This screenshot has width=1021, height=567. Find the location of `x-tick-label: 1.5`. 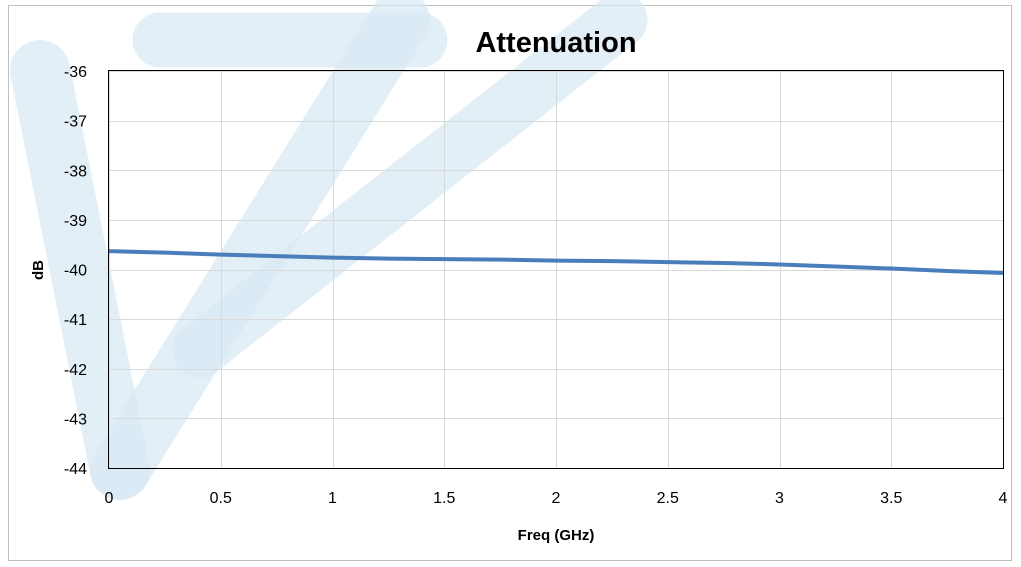

x-tick-label: 1.5 is located at coordinates (444, 498).